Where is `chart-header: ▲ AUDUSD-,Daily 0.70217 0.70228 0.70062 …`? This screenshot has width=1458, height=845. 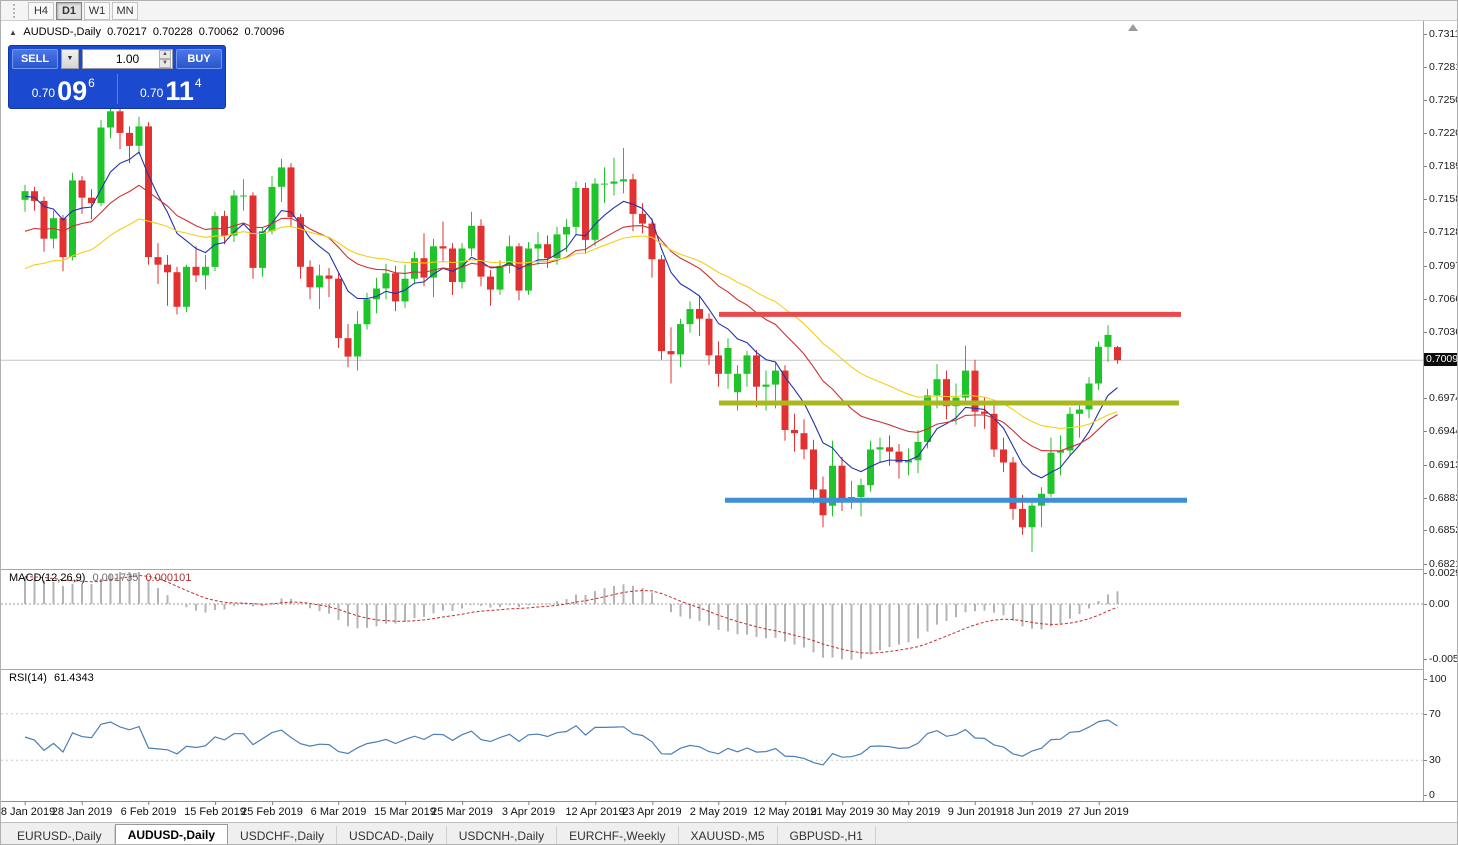 chart-header: ▲ AUDUSD-,Daily 0.70217 0.70228 0.70062 … is located at coordinates (148, 32).